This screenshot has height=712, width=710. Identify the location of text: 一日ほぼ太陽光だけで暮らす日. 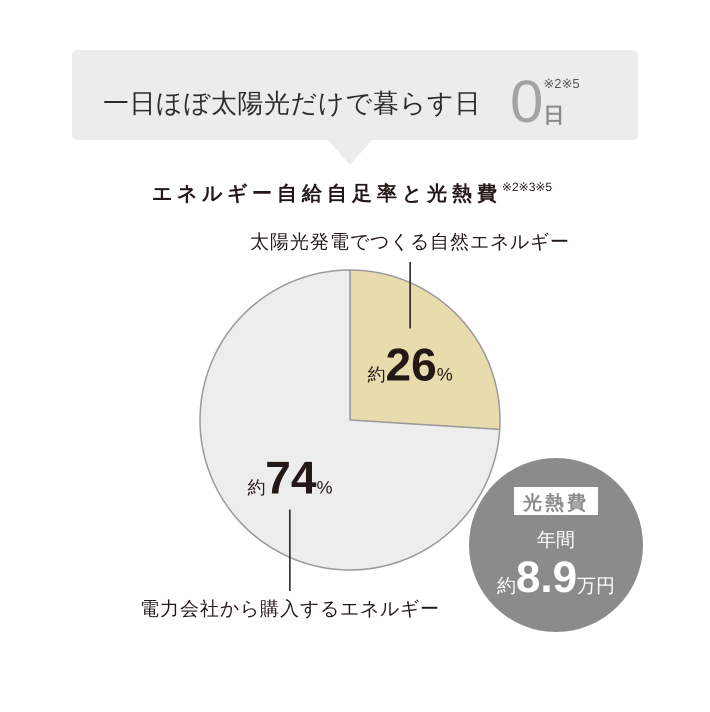
(292, 103).